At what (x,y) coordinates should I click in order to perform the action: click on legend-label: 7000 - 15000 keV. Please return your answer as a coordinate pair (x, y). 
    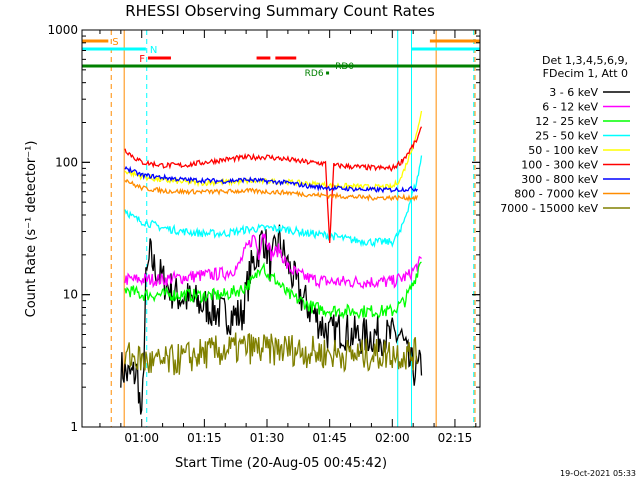
    Looking at the image, I should click on (549, 208).